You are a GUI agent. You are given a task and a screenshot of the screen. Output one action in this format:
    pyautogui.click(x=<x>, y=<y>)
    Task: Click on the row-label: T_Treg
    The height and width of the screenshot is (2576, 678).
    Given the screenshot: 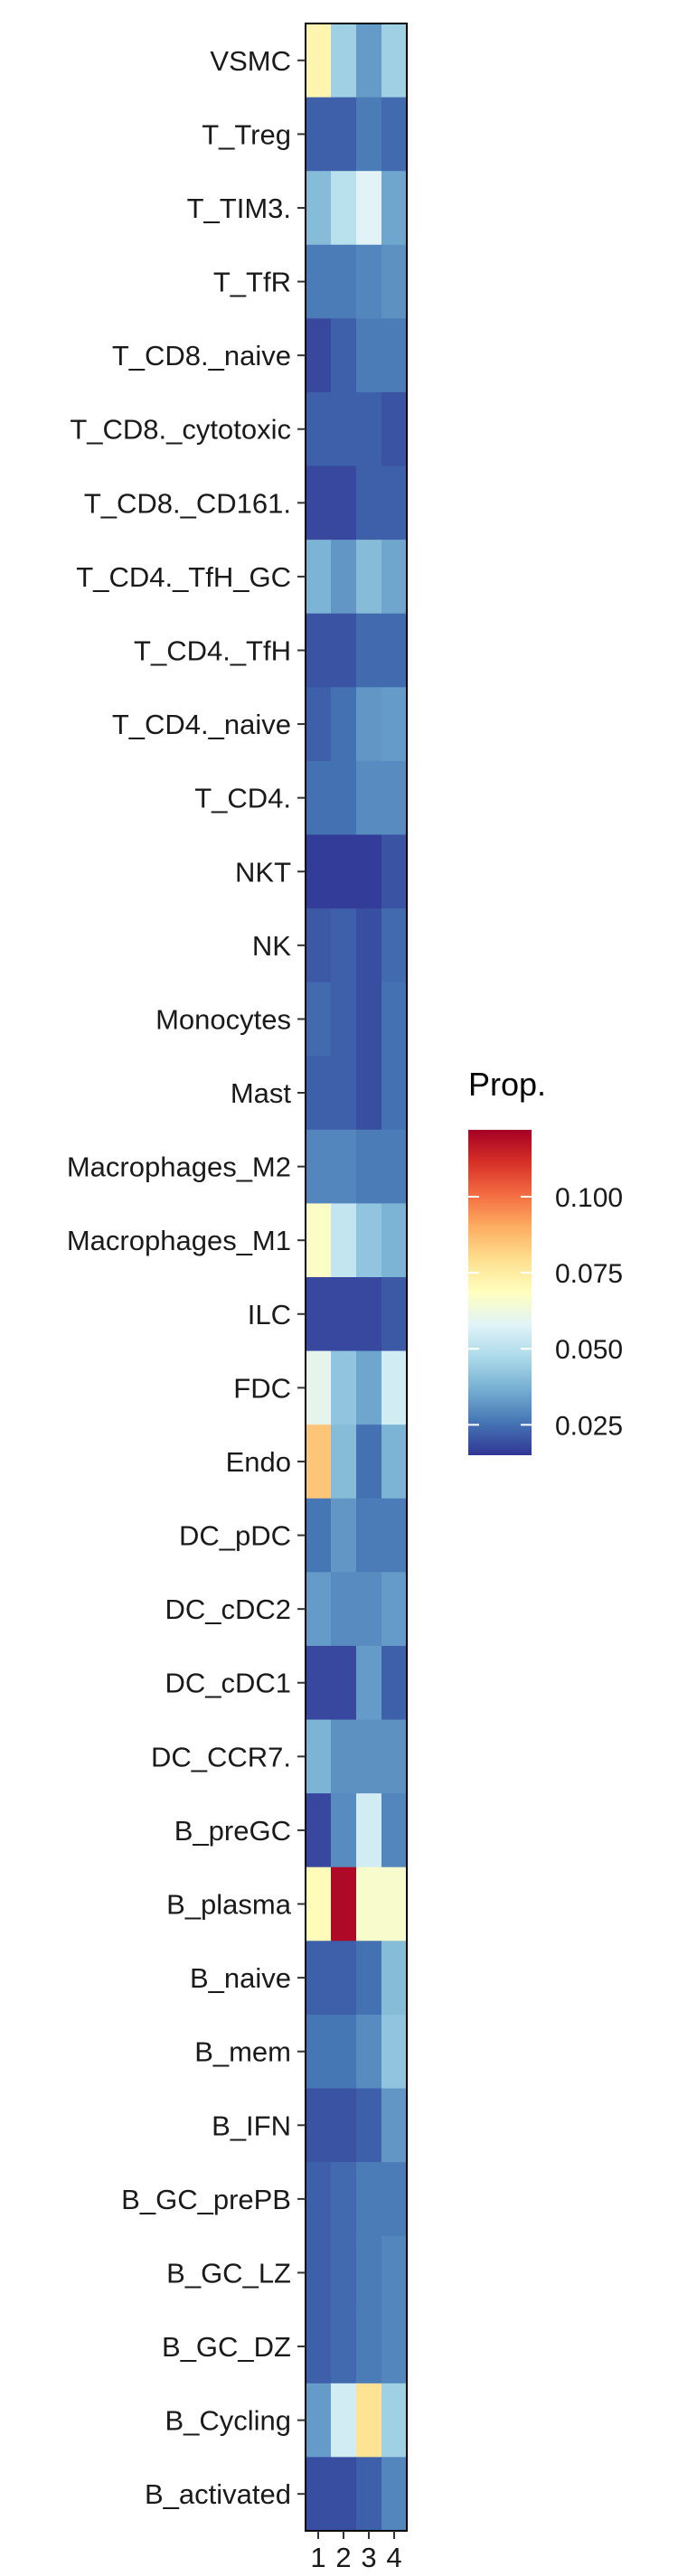 What is the action you would take?
    pyautogui.click(x=246, y=134)
    